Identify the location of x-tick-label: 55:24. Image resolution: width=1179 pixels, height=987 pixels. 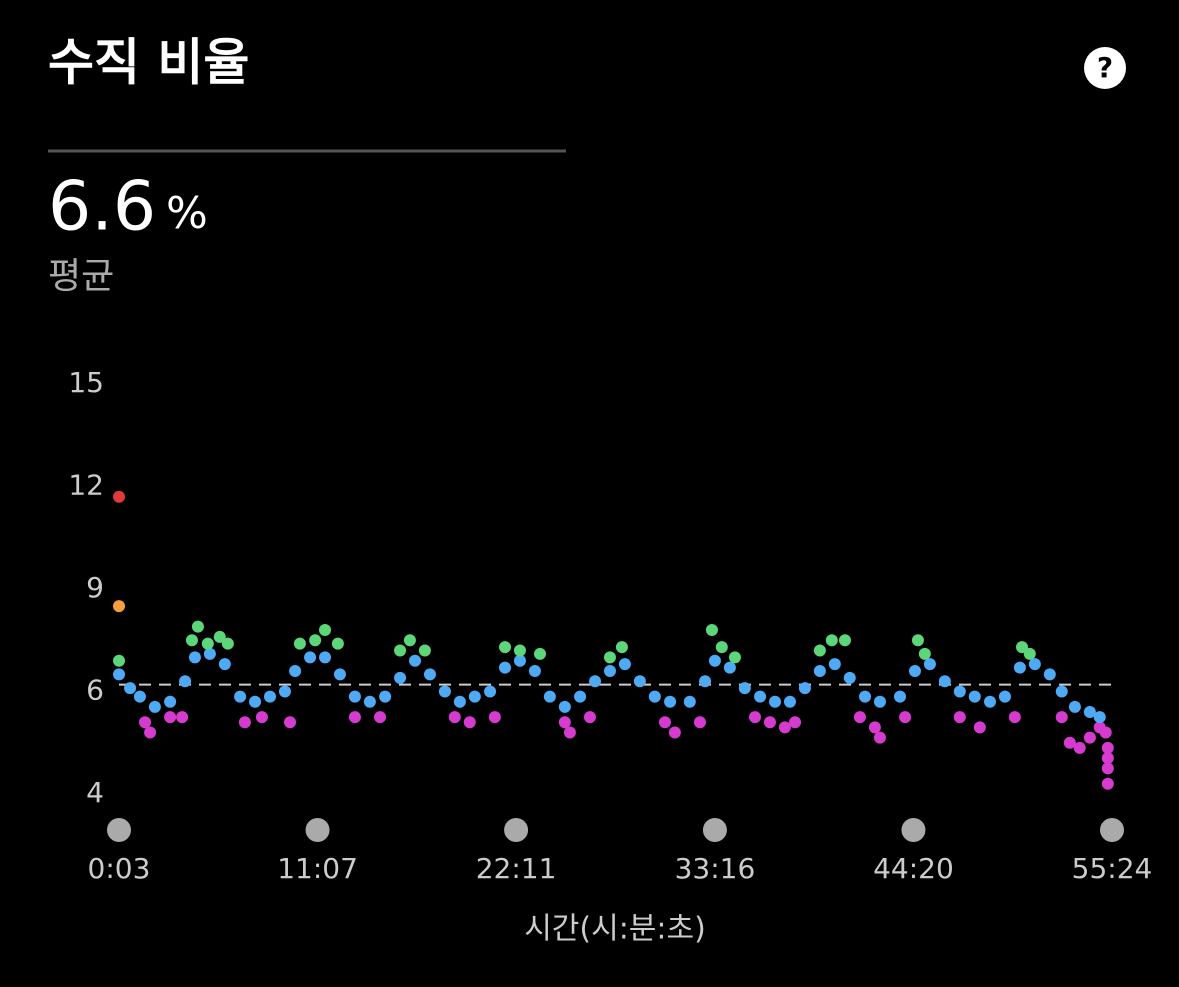
(1112, 868).